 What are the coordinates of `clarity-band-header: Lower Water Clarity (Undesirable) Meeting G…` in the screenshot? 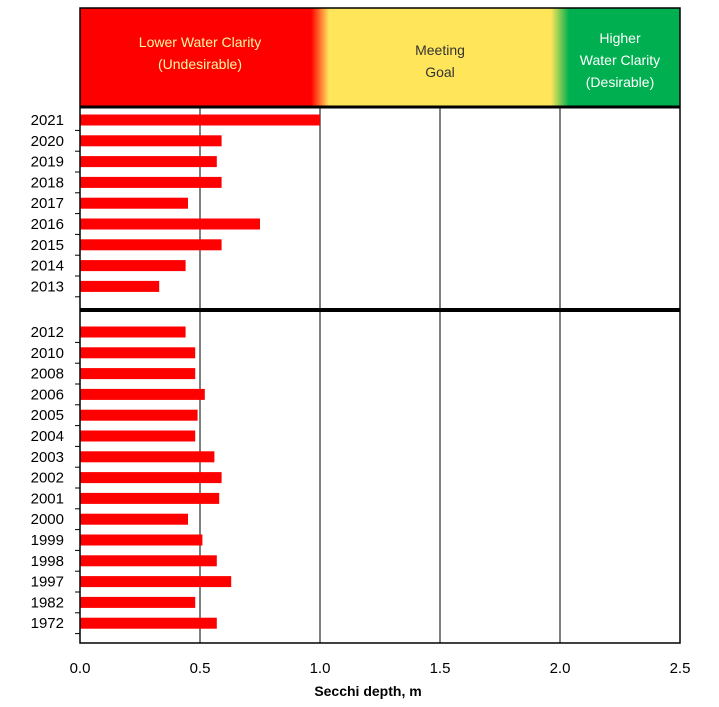 It's located at (380, 57).